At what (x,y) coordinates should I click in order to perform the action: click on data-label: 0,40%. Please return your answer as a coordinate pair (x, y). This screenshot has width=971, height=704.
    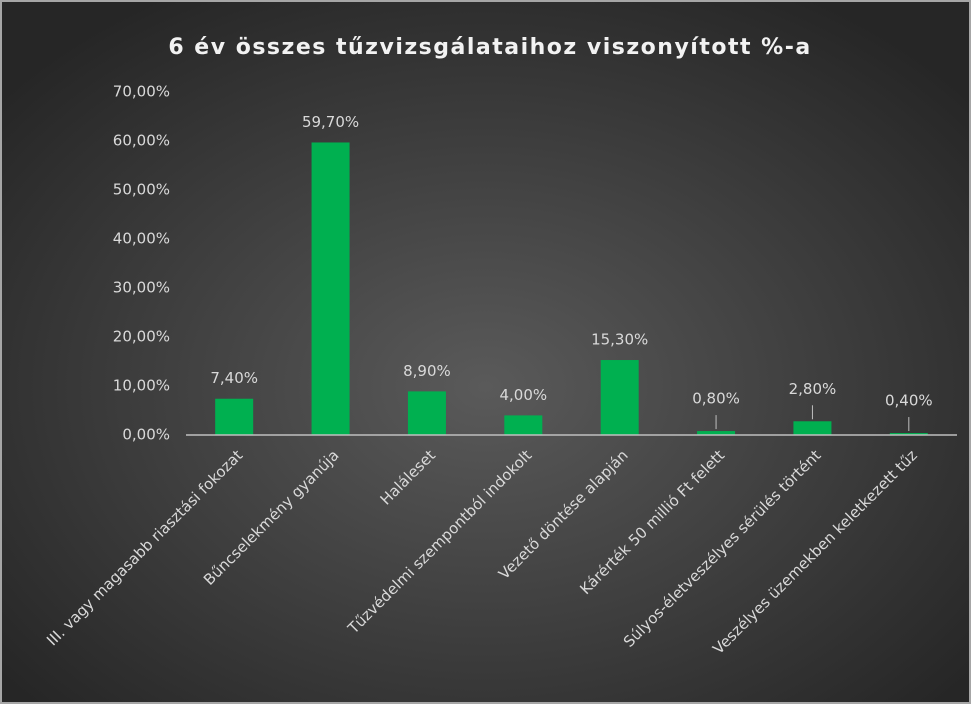
    Looking at the image, I should click on (909, 401).